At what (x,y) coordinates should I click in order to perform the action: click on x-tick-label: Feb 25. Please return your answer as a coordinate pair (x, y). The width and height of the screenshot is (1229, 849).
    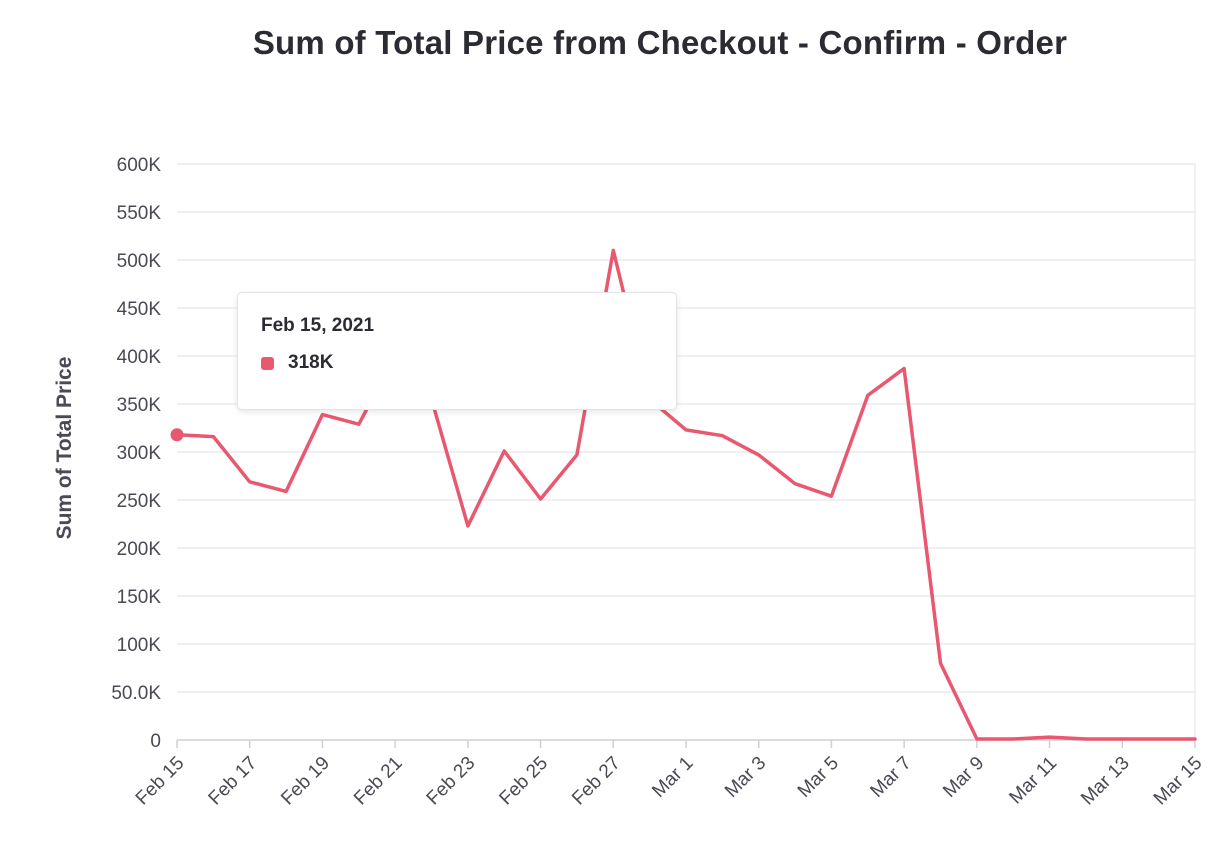
    Looking at the image, I should click on (523, 781).